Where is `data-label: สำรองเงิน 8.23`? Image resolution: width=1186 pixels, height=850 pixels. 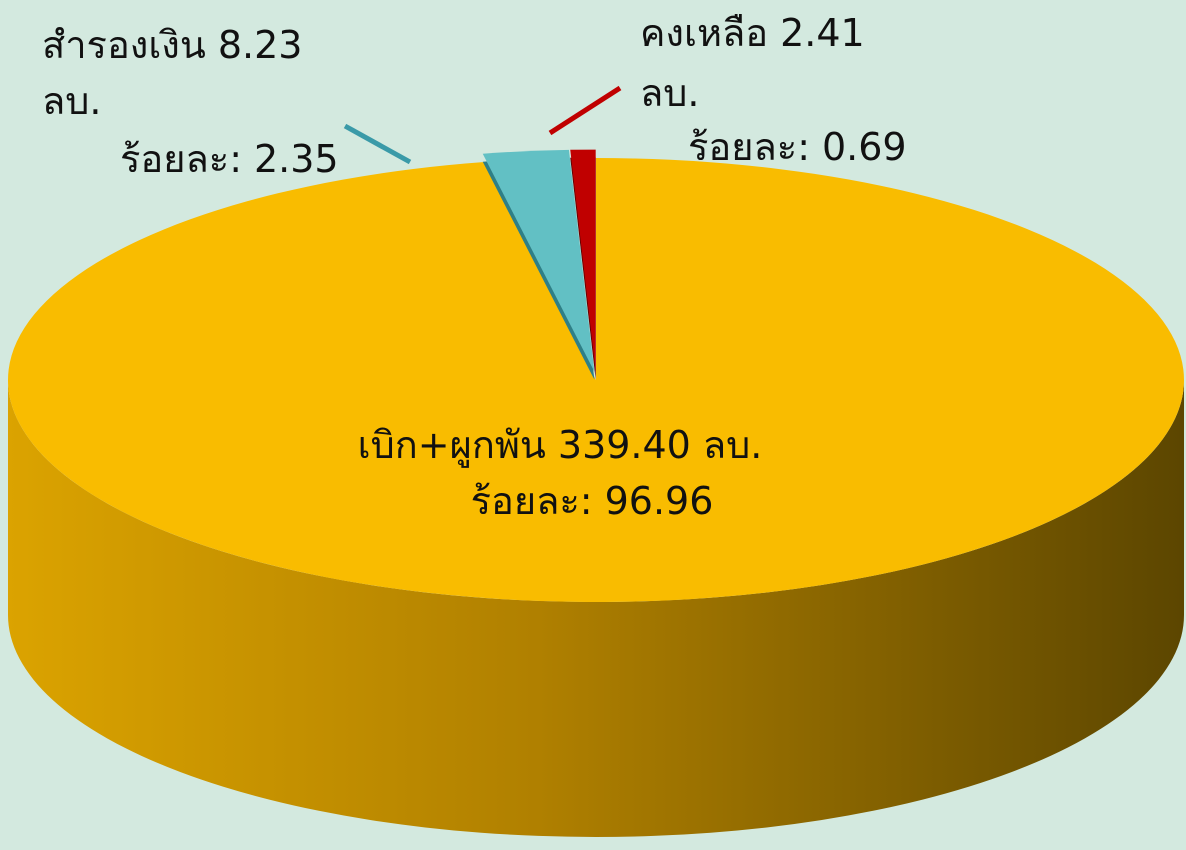 data-label: สำรองเงิน 8.23 is located at coordinates (172, 45).